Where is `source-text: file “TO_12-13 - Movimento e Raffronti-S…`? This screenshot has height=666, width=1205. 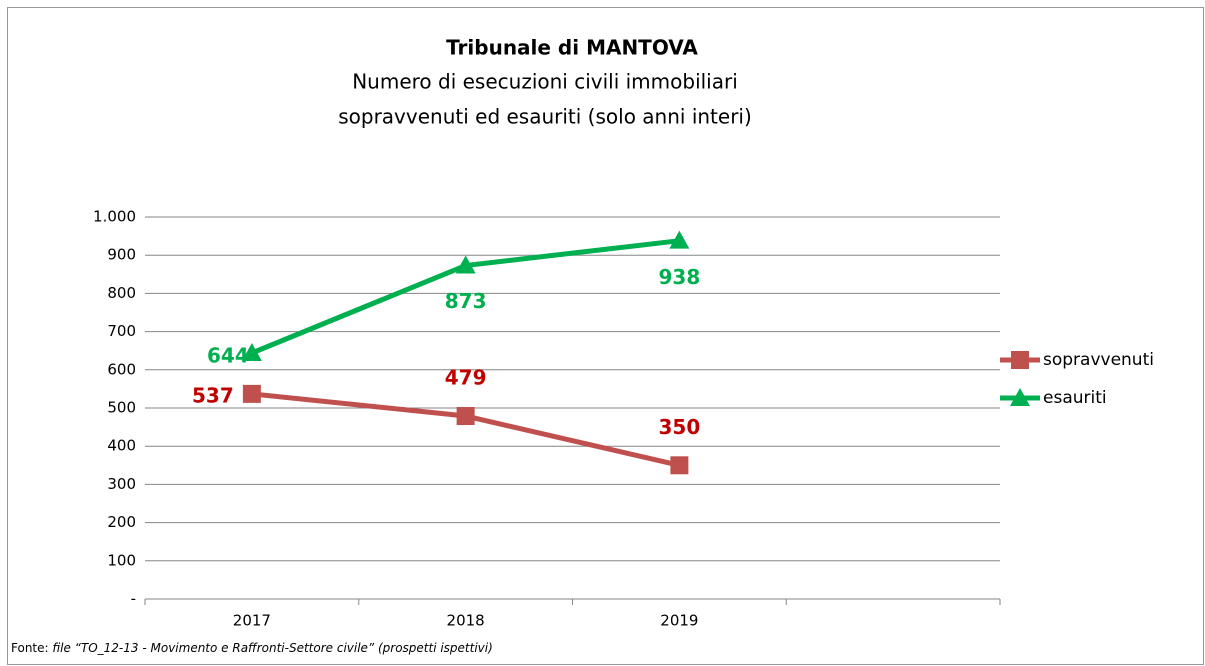
source-text: file “TO_12-13 - Movimento e Raffronti-S… is located at coordinates (272, 648).